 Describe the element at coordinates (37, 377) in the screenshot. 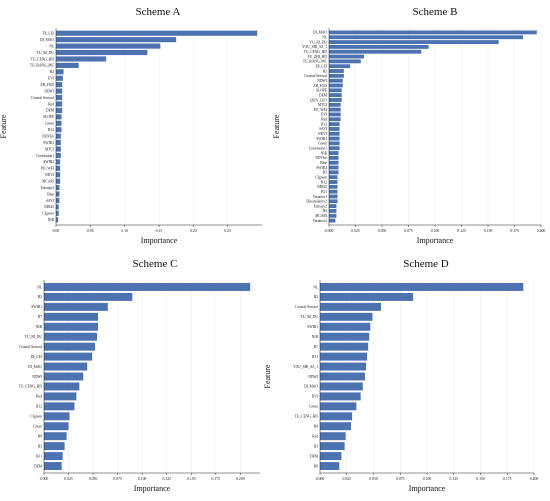

I see `category-label: NDWI` at that location.